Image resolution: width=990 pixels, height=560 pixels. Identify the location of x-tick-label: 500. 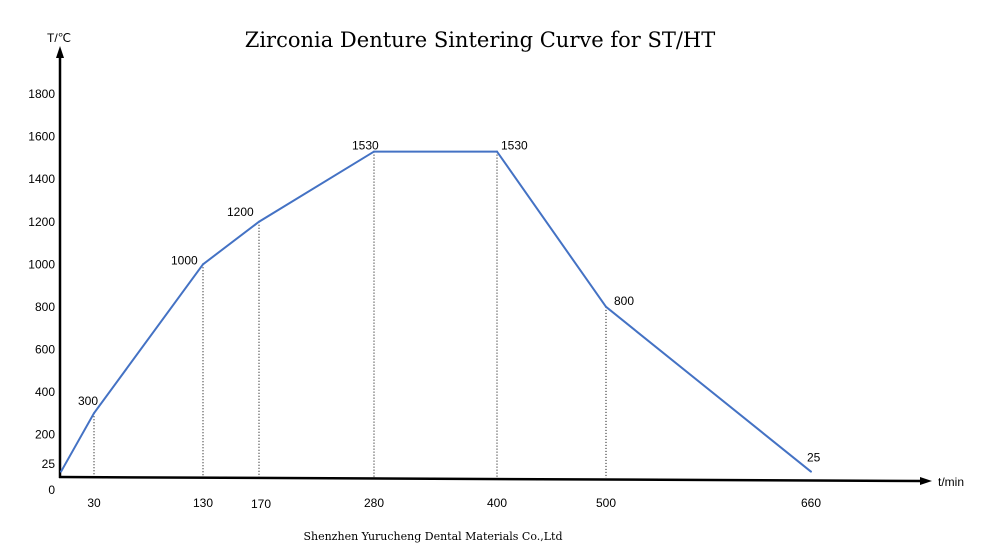
(606, 503).